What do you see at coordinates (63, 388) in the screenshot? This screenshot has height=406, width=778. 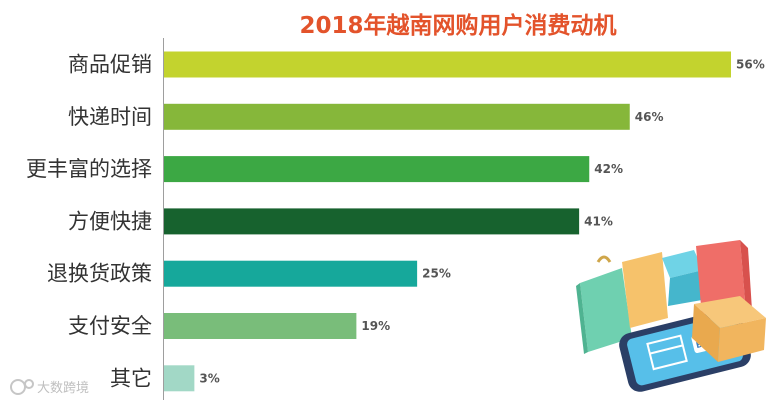 I see `watermark-text: 大数跨境` at bounding box center [63, 388].